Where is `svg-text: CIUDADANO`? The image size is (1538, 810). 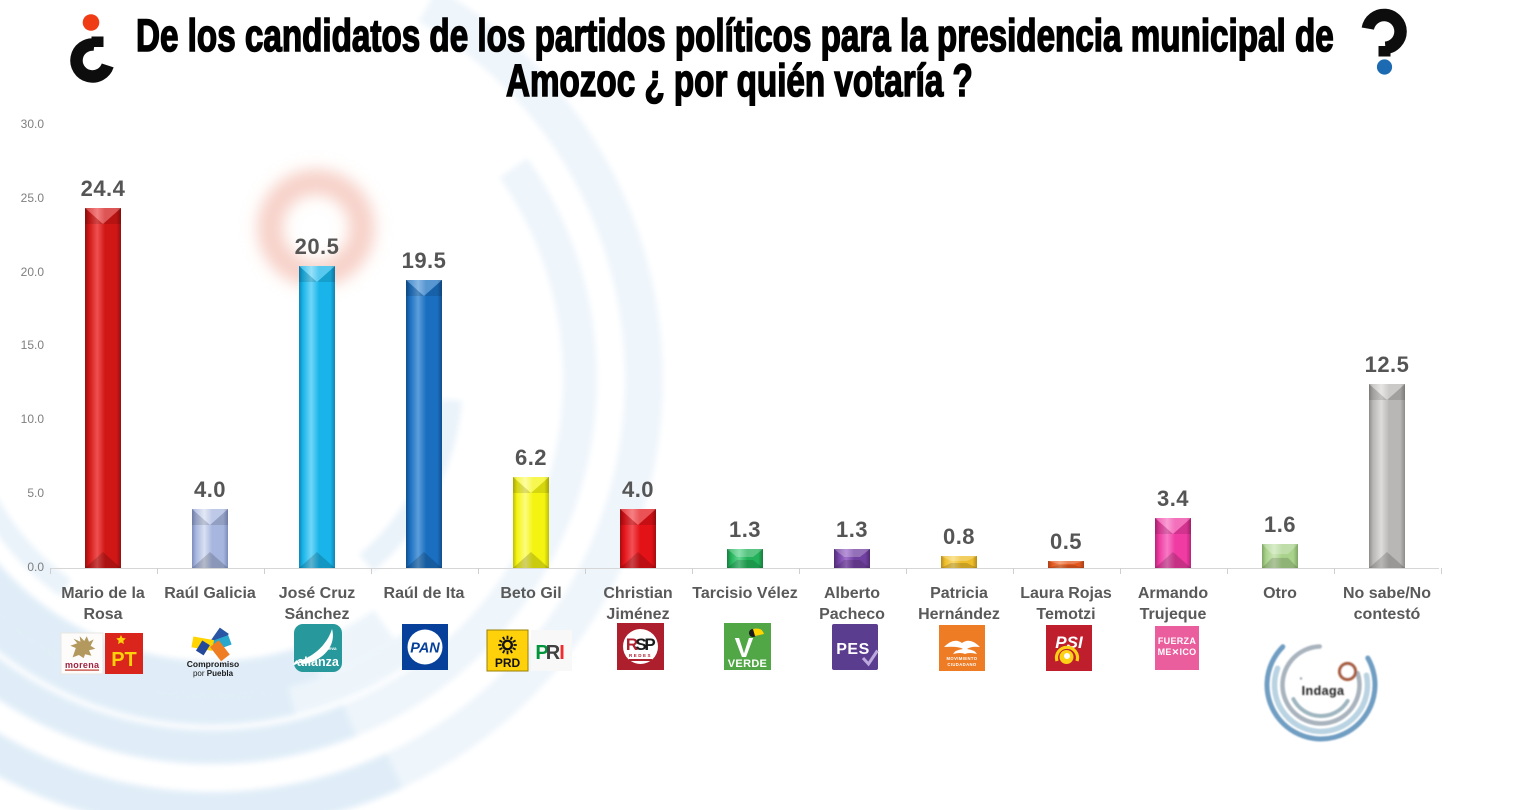 svg-text: CIUDADANO is located at coordinates (962, 664).